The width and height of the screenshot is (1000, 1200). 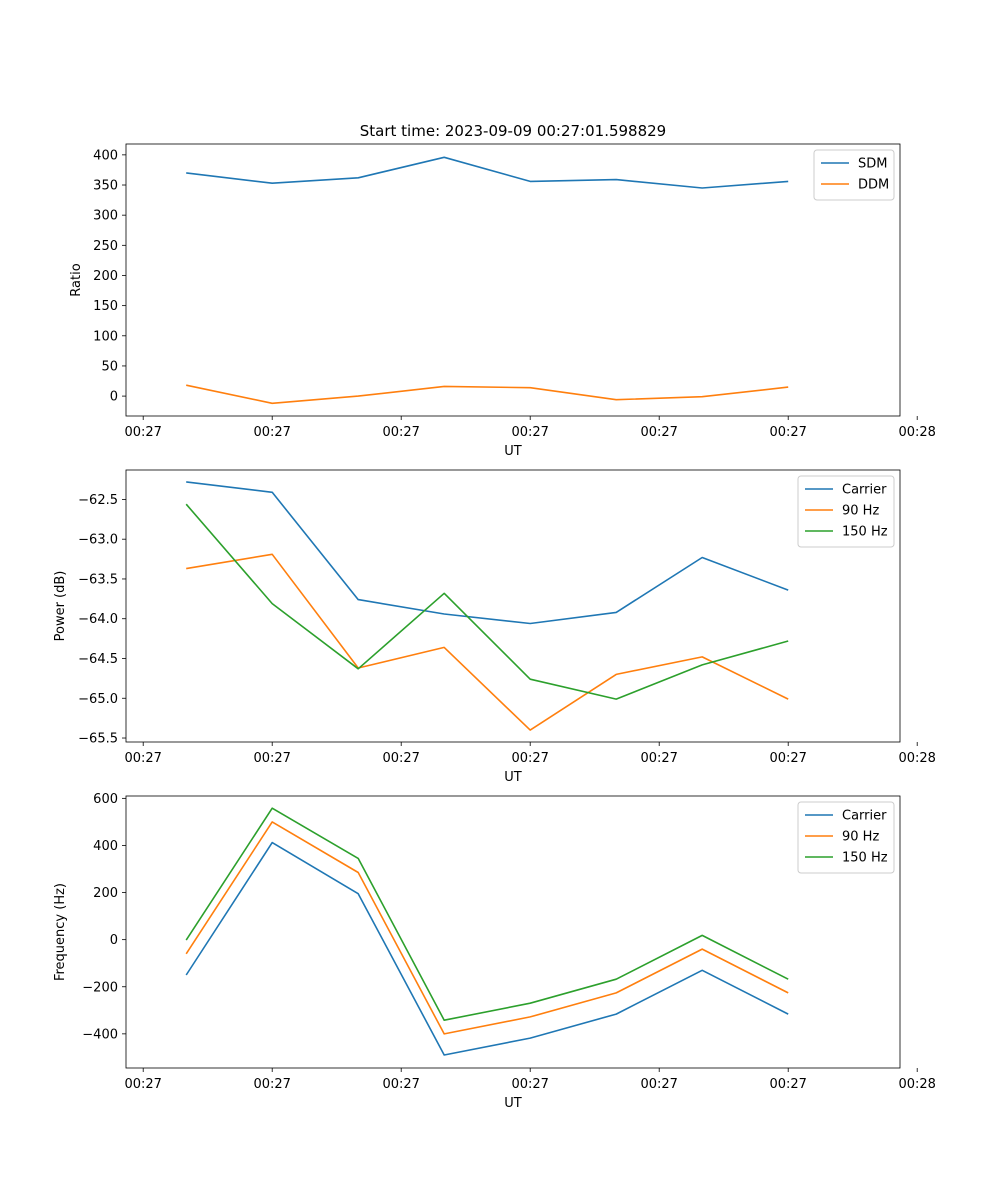 What do you see at coordinates (100, 987) in the screenshot?
I see `y-tick-label: −200` at bounding box center [100, 987].